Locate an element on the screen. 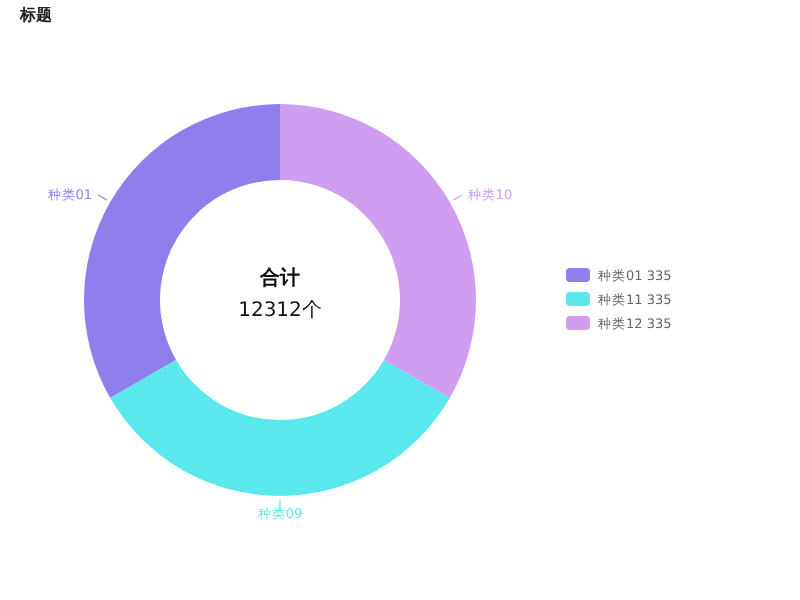 This screenshot has height=600, width=800. donut-slice is located at coordinates (280, 428).